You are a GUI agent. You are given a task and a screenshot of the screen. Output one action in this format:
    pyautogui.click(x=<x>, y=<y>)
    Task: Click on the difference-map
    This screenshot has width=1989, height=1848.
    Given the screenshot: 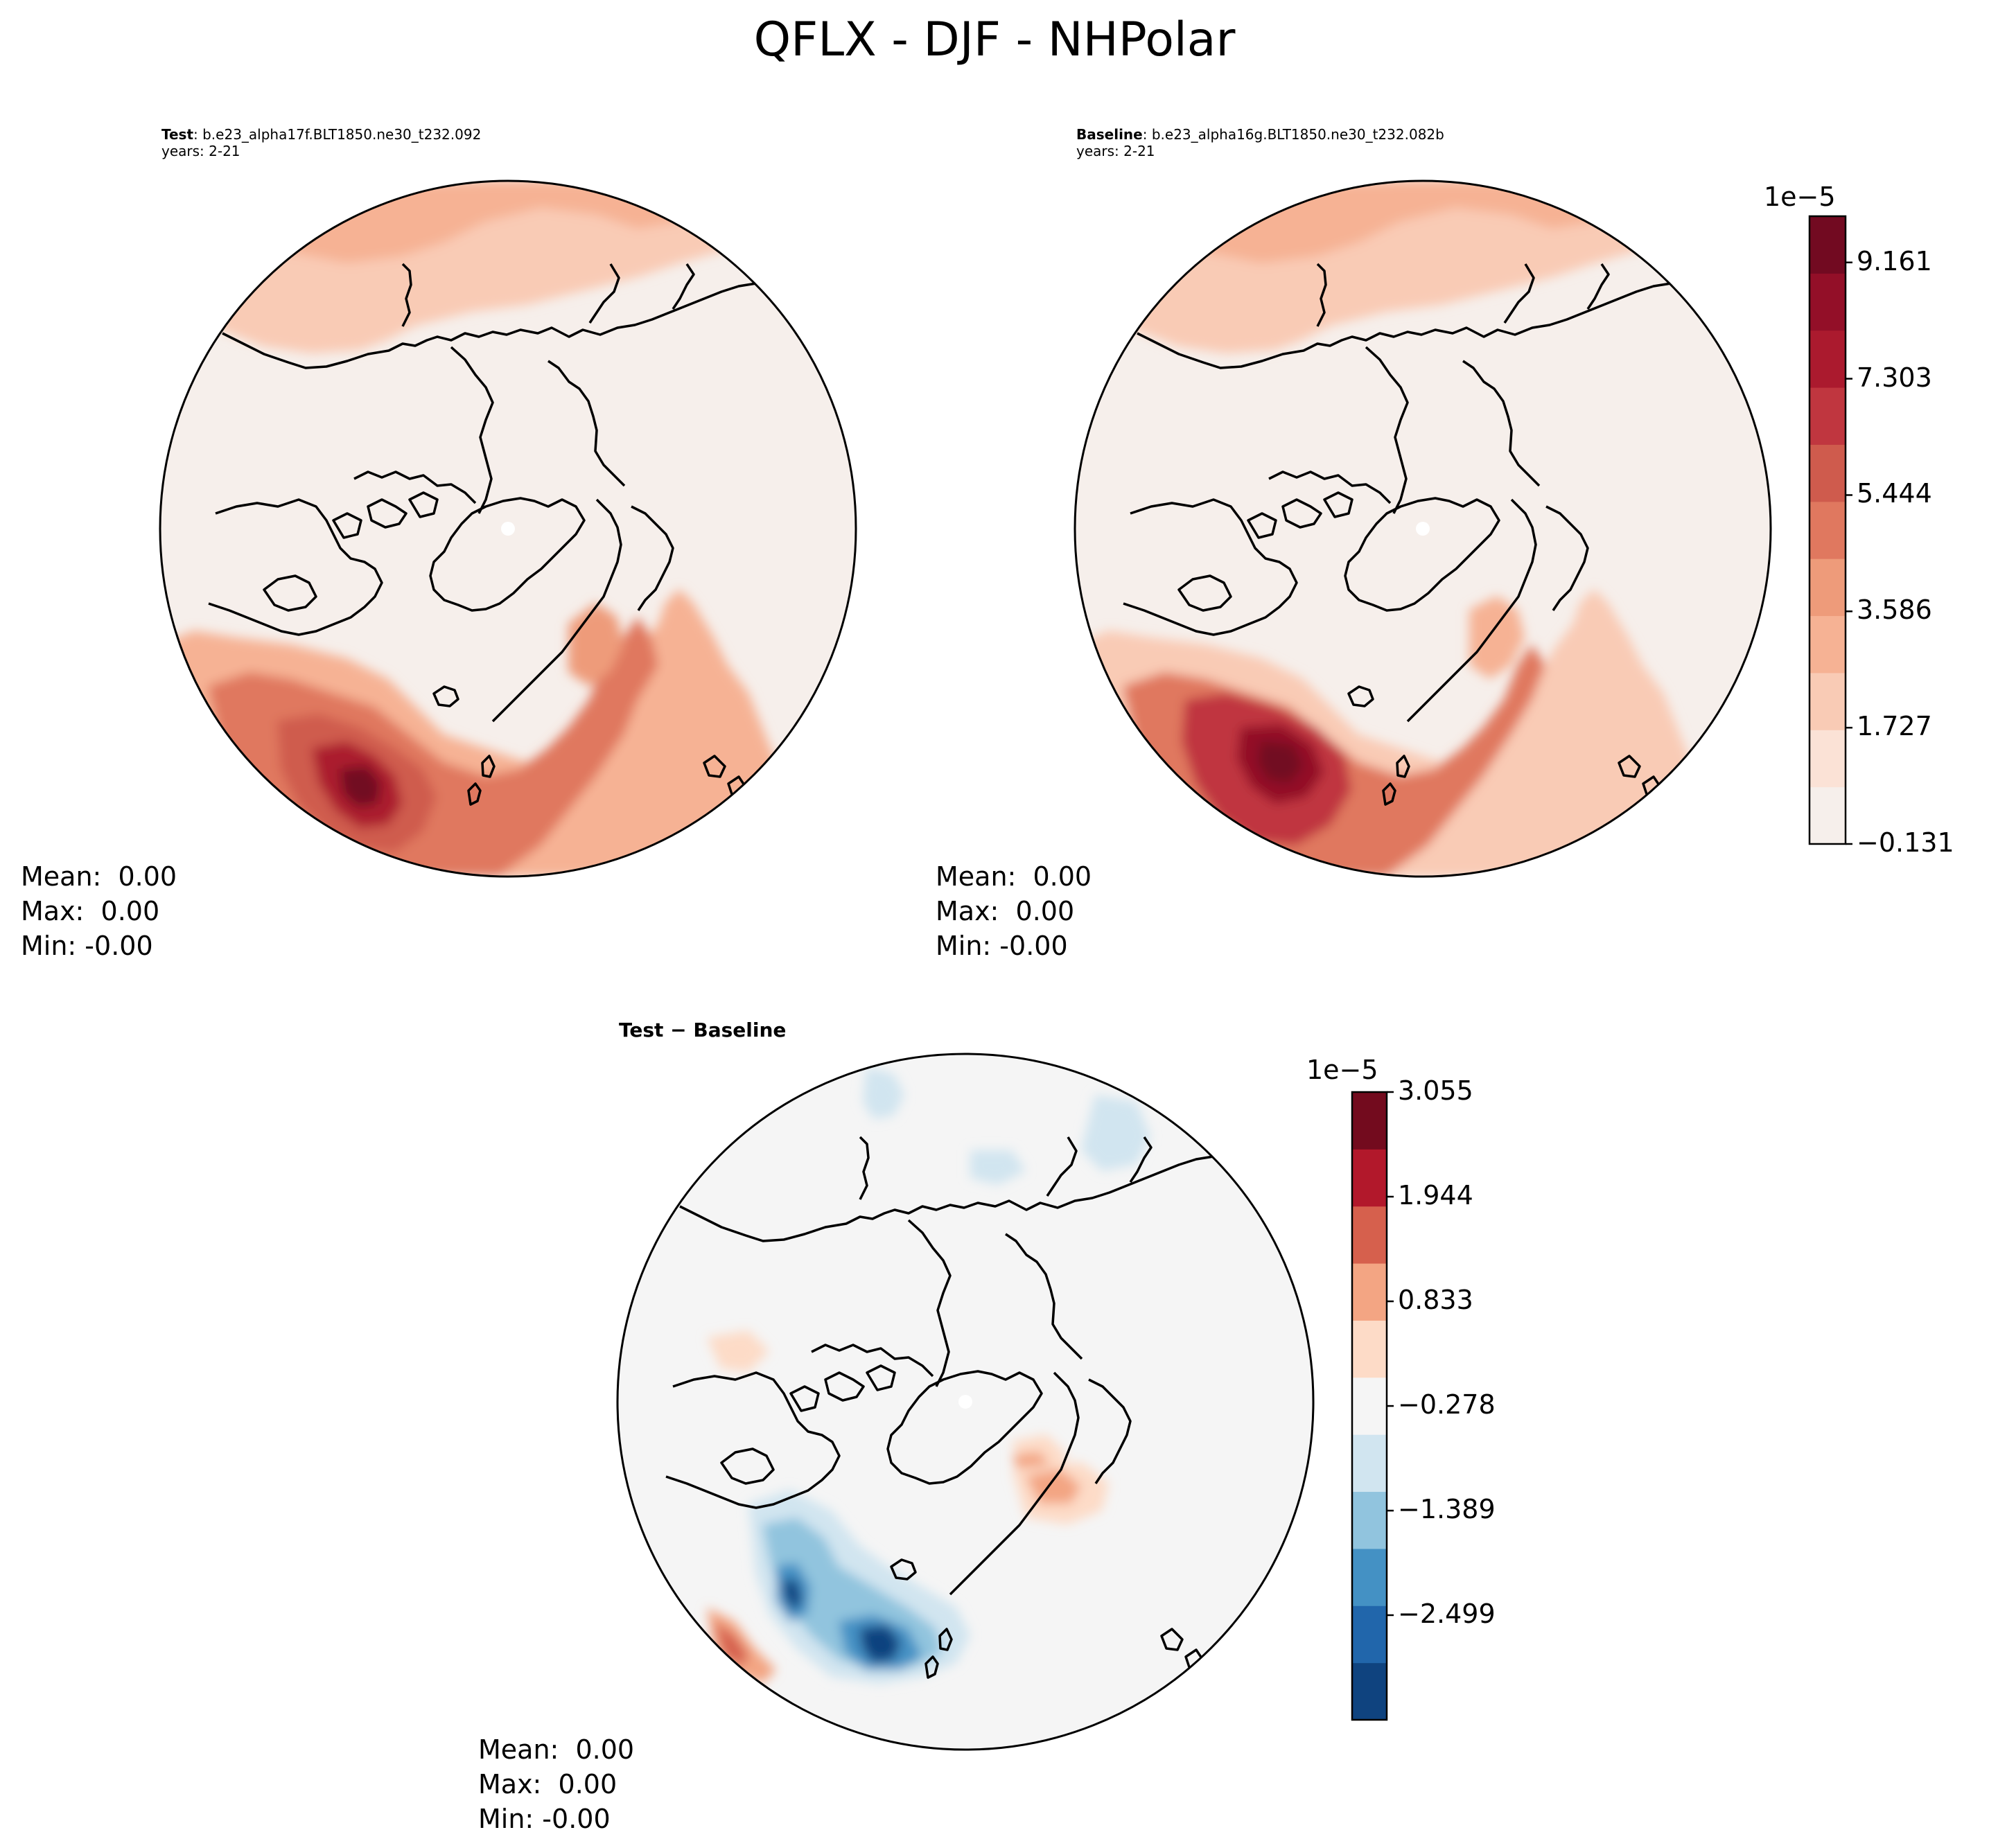 What is the action you would take?
    pyautogui.click(x=965, y=1402)
    